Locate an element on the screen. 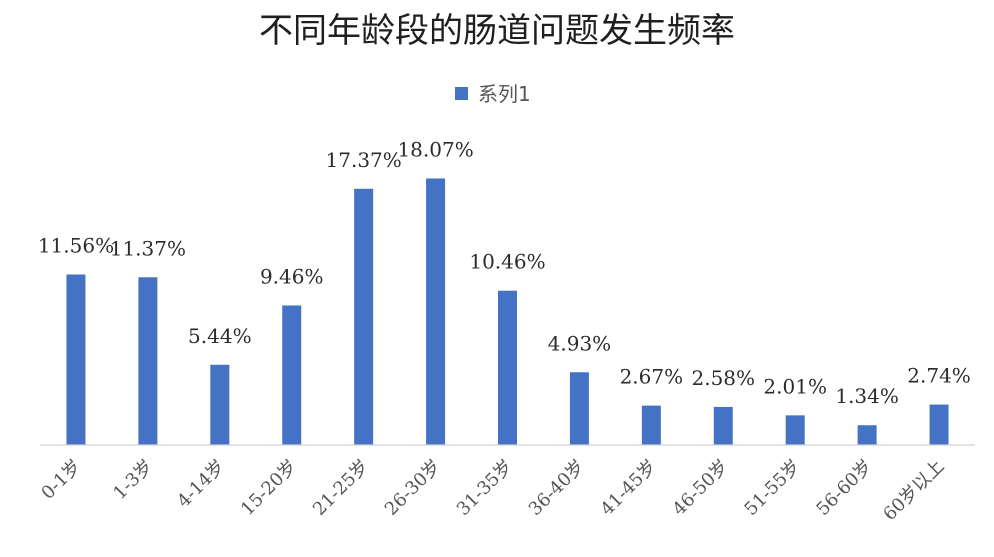 Image resolution: width=994 pixels, height=557 pixels. data-label-9: 2.67% is located at coordinates (652, 377).